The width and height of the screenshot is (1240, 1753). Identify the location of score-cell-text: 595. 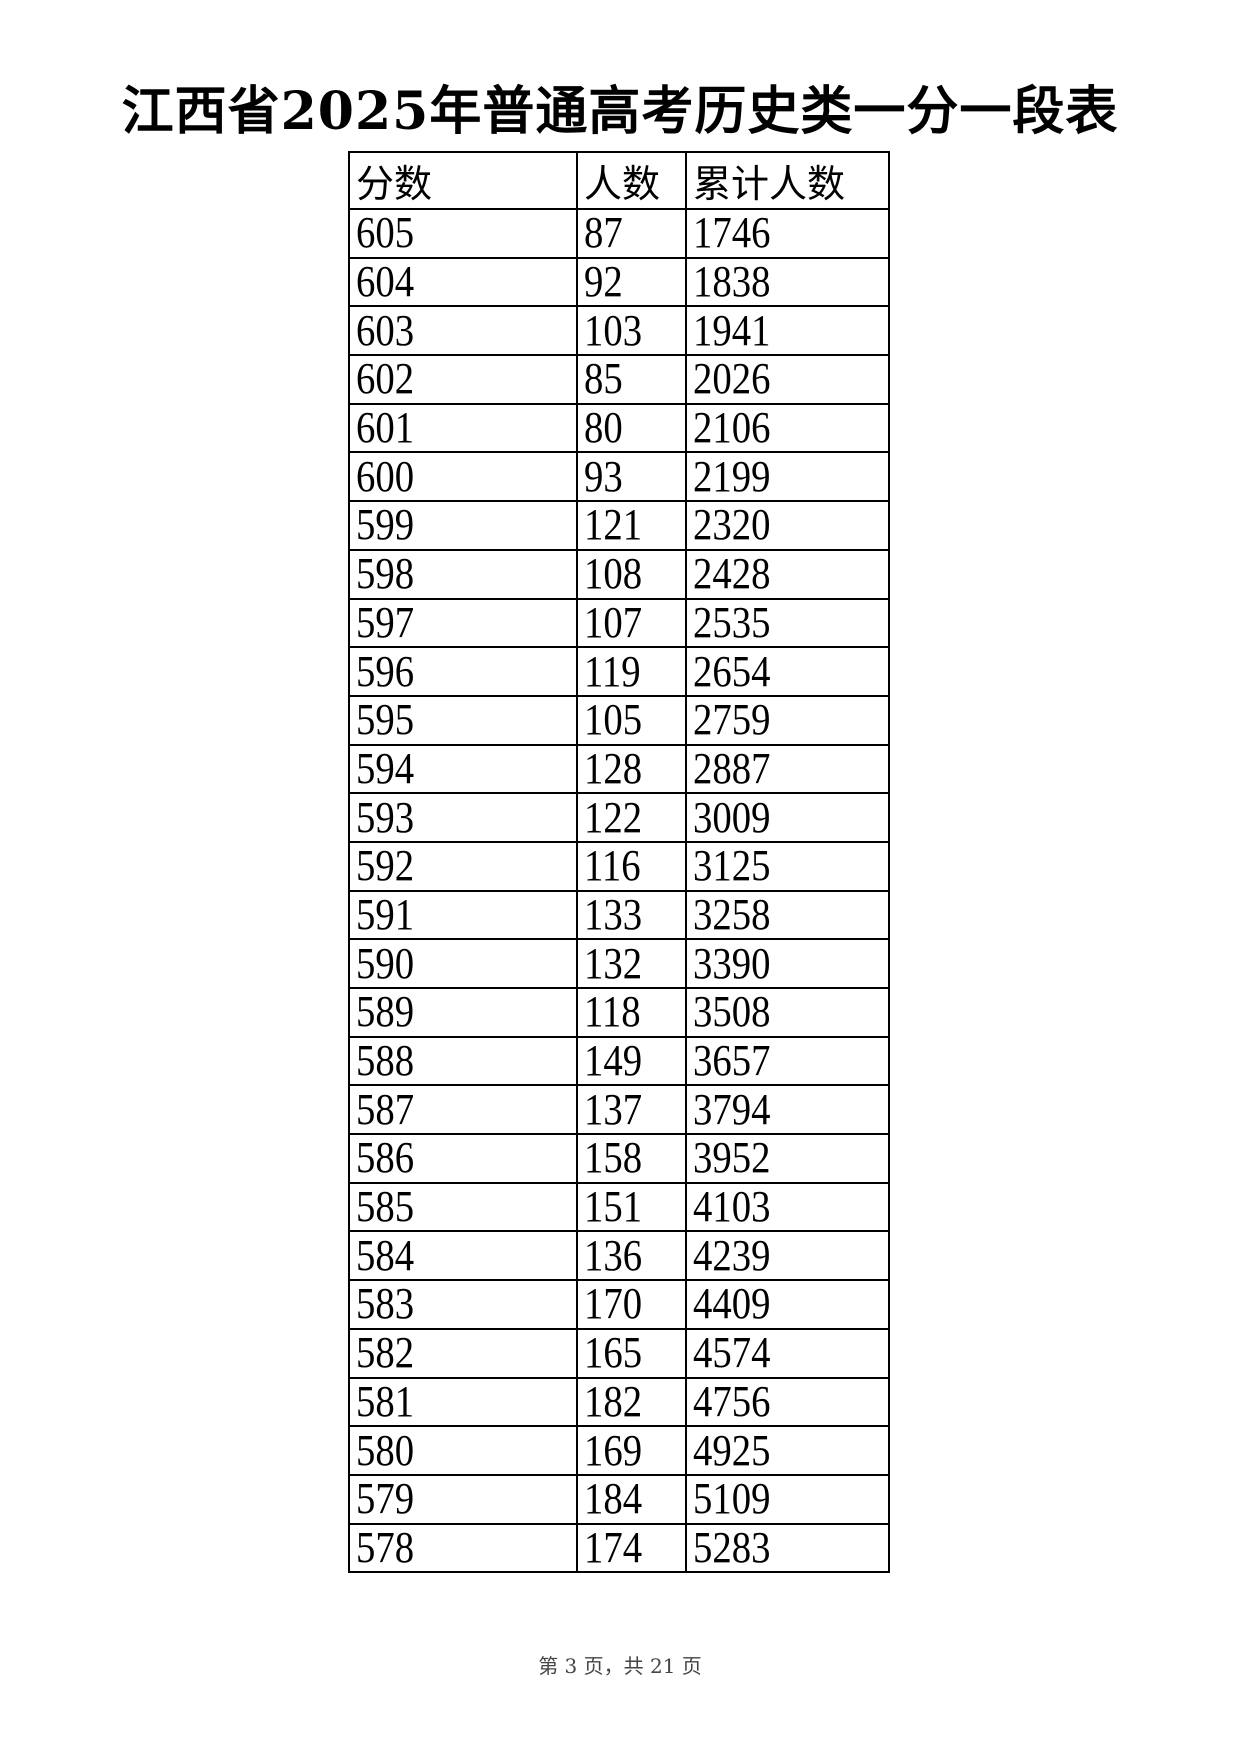
(385, 720).